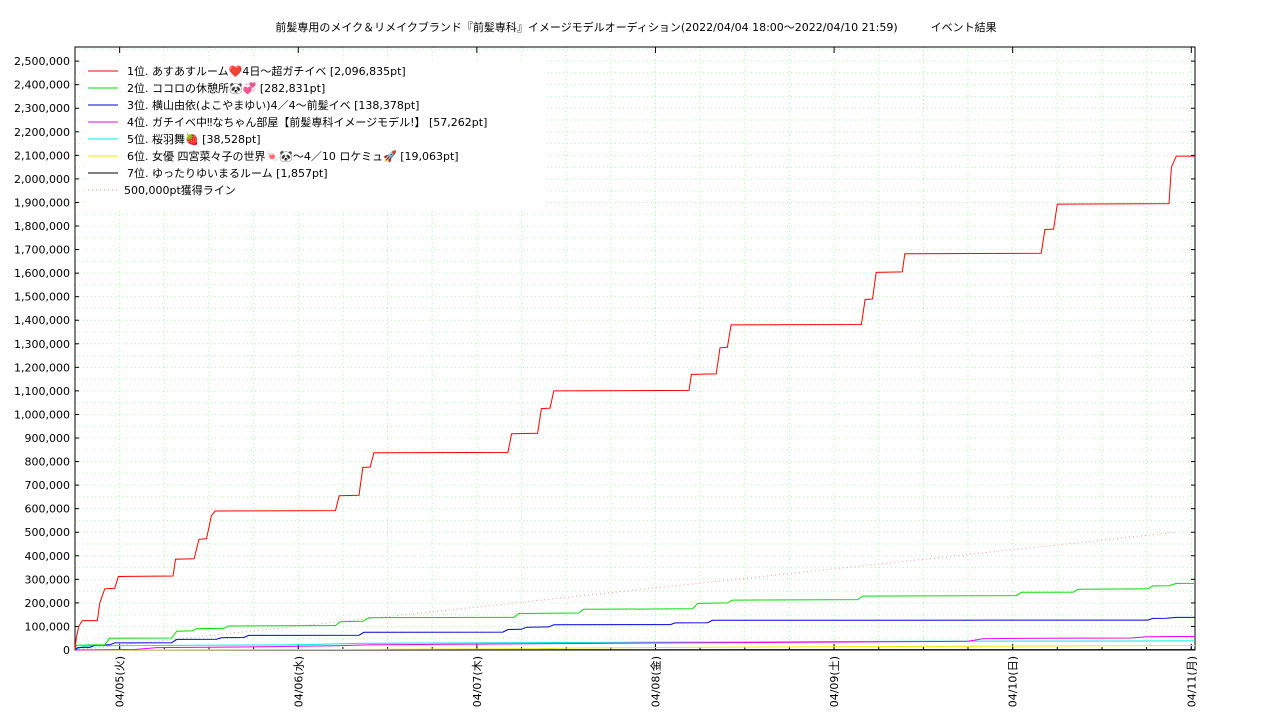  I want to click on y-tick-label: 2,500,000, so click(42, 61).